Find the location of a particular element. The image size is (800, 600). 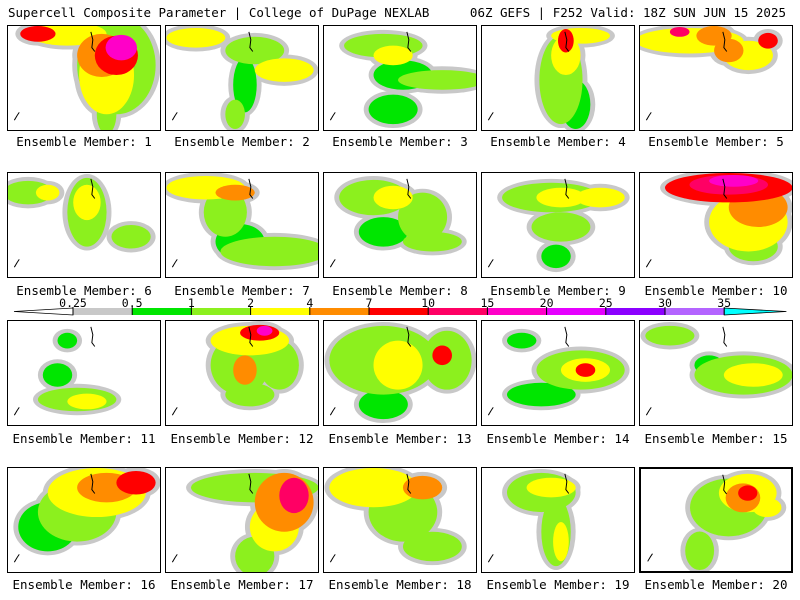

member-caption: Ensemble Member: 17 is located at coordinates (242, 584).